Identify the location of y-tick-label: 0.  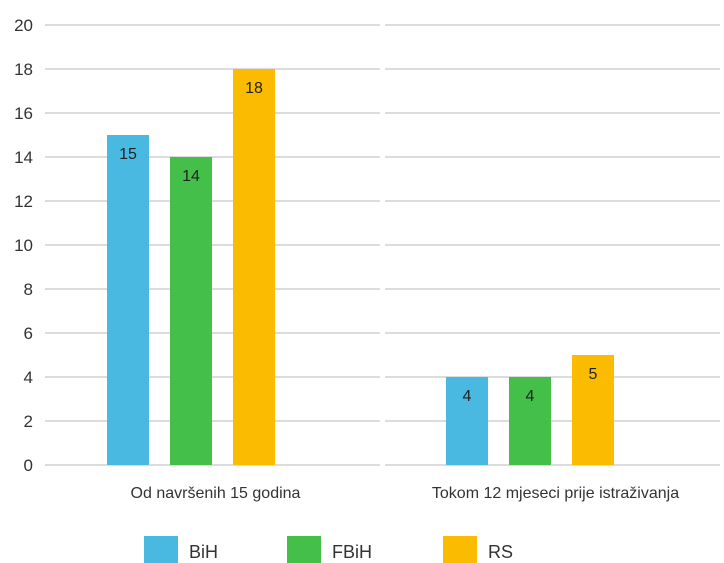
(28, 465).